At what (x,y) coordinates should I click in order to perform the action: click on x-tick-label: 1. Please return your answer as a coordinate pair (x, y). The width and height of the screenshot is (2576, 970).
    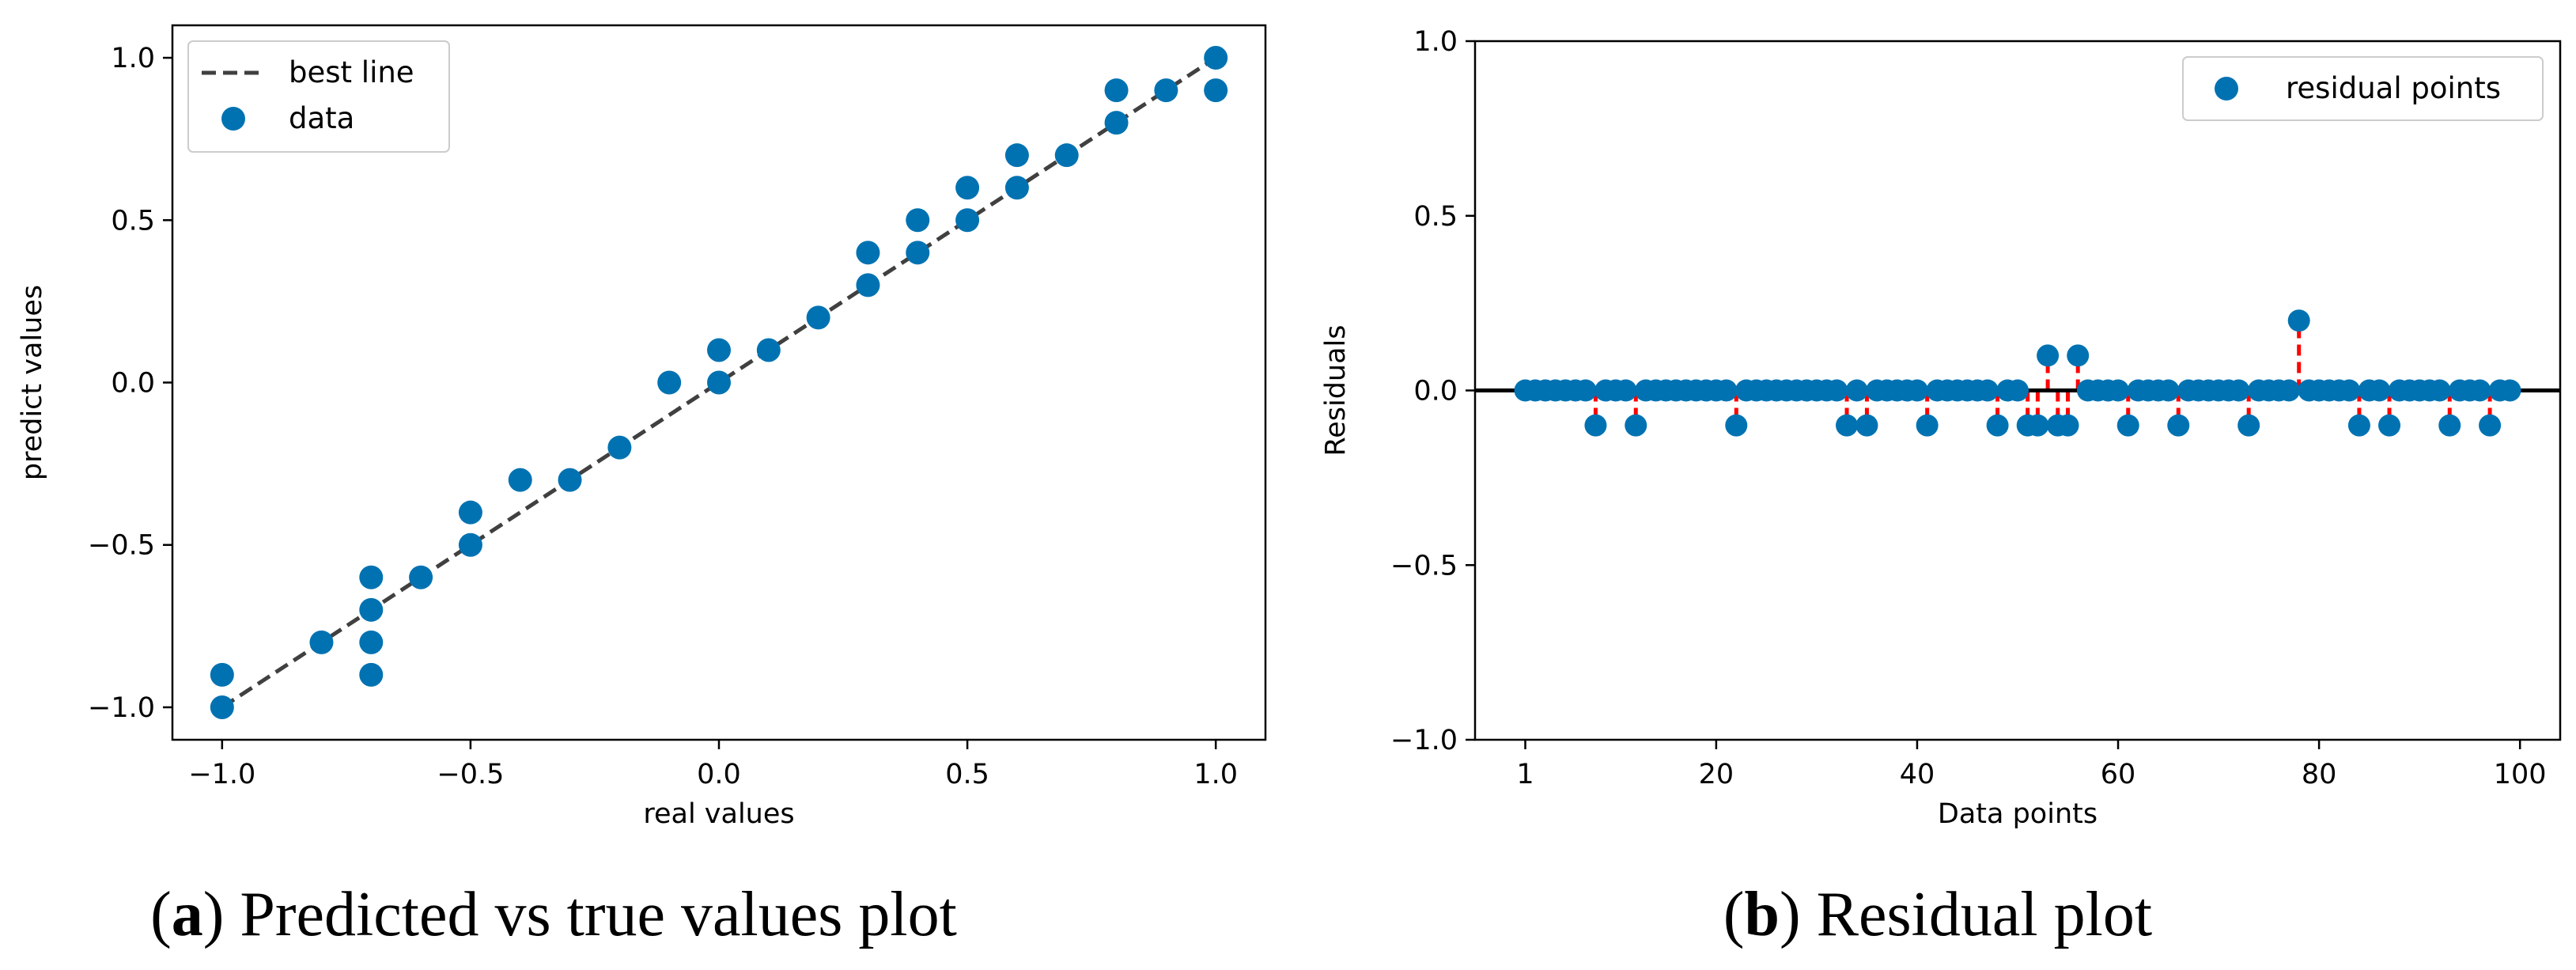
    Looking at the image, I should click on (1525, 774).